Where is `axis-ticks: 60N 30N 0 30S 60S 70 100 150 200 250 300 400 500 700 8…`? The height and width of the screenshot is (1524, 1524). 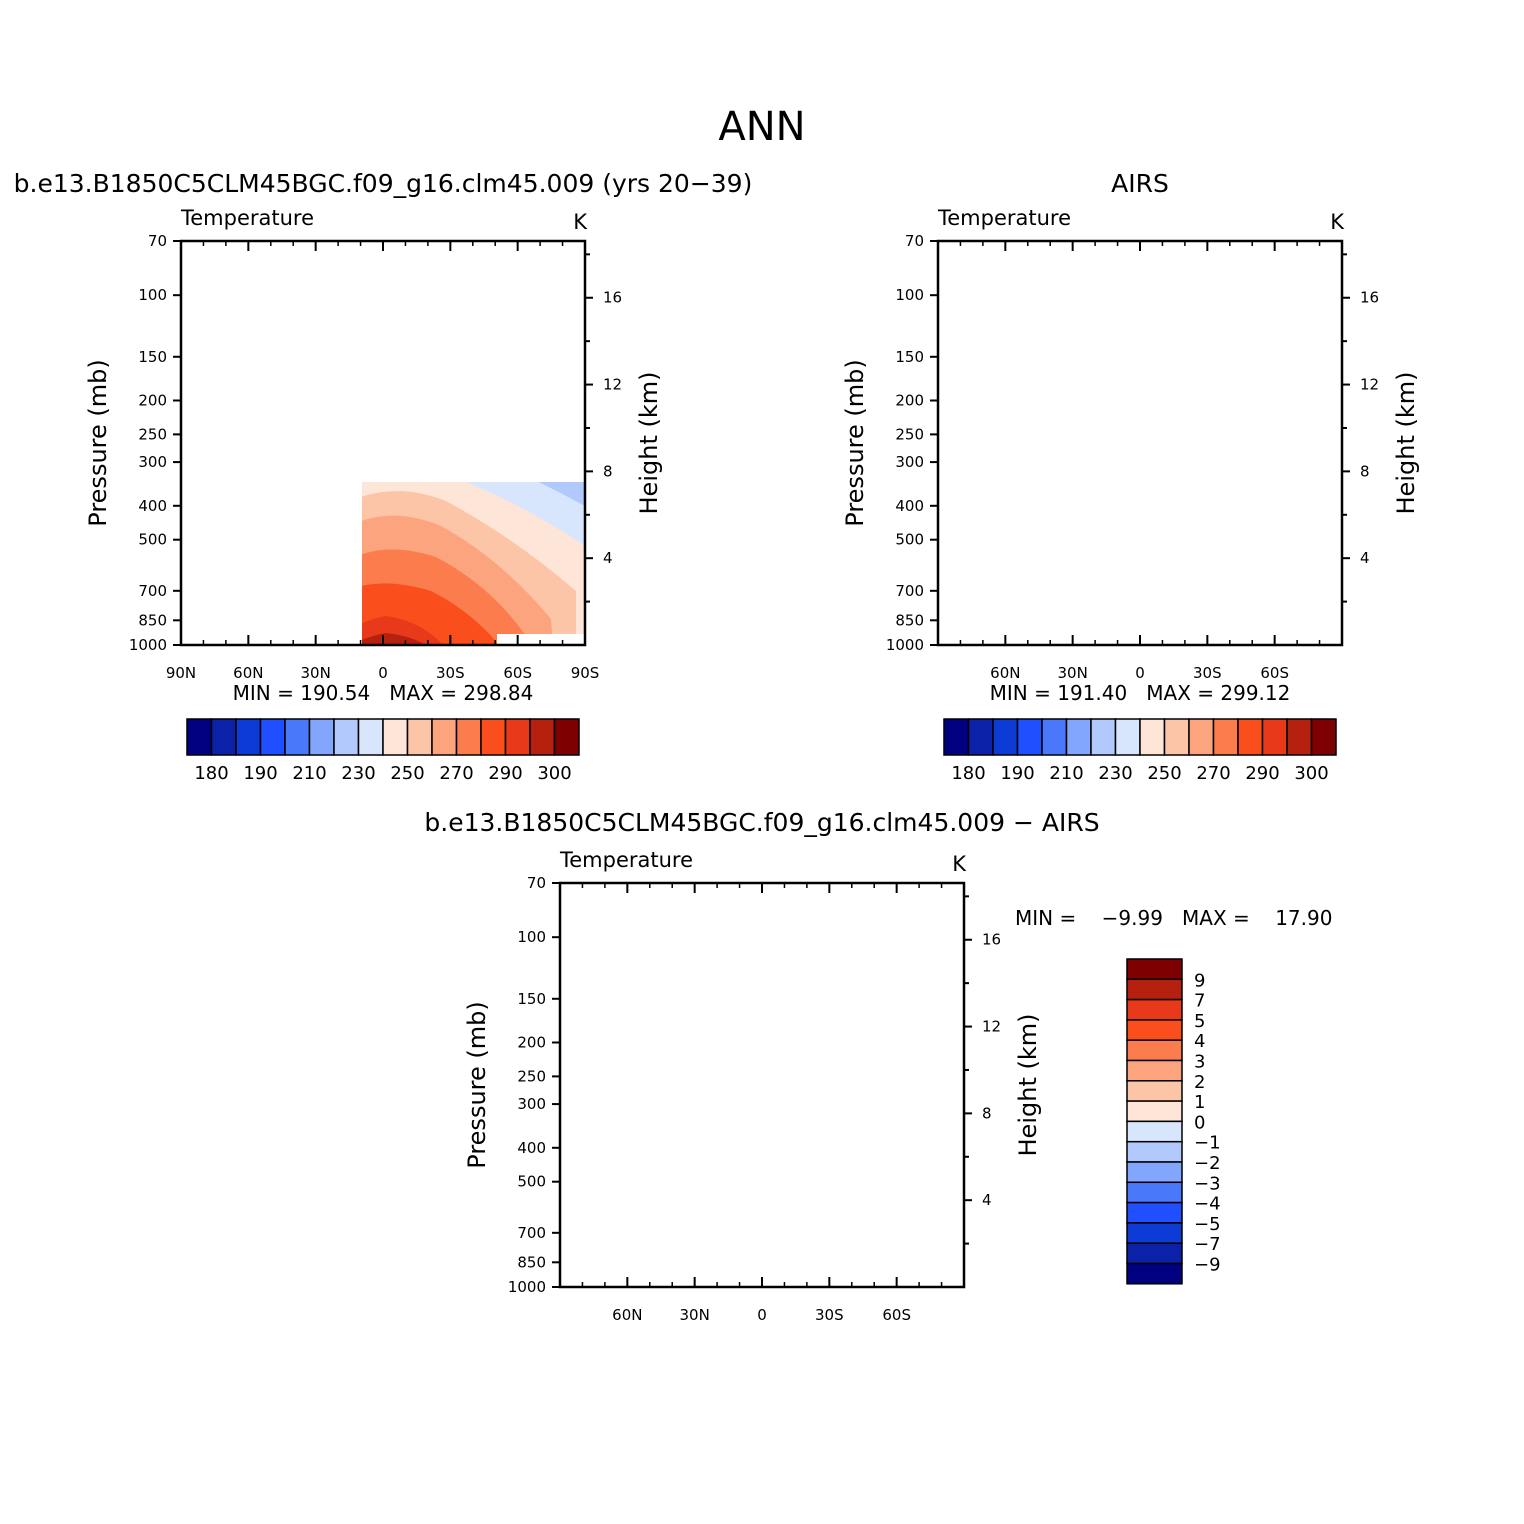 axis-ticks: 60N 30N 0 30S 60S 70 100 150 200 250 300 400 500 700 8… is located at coordinates (754, 1099).